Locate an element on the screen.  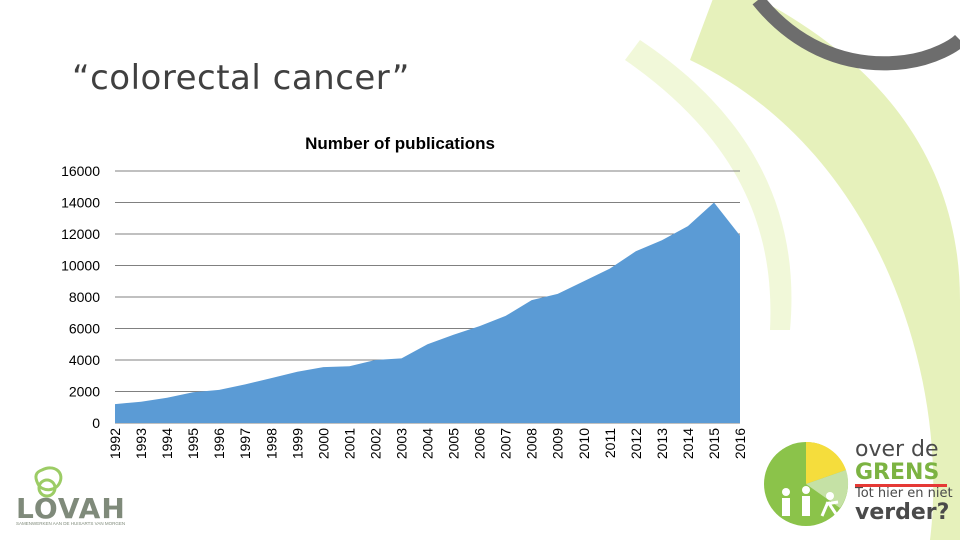
x-tick-label: 1998 is located at coordinates (271, 443).